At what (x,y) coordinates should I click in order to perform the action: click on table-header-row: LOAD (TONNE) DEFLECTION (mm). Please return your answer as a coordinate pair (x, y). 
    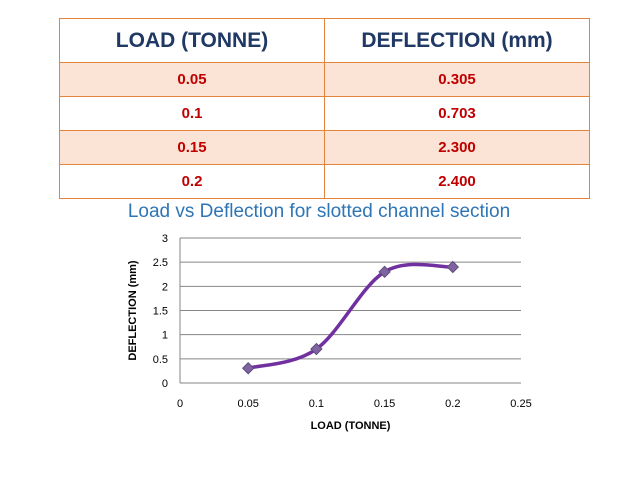
    Looking at the image, I should click on (324, 40).